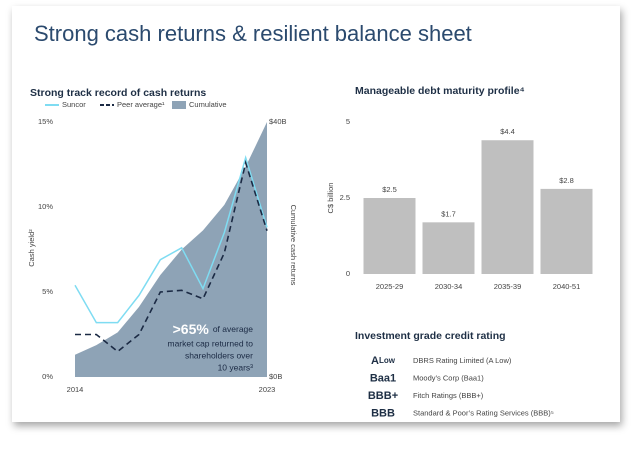  What do you see at coordinates (448, 395) in the screenshot?
I see `agency: Fitch Ratings (BBB+)` at bounding box center [448, 395].